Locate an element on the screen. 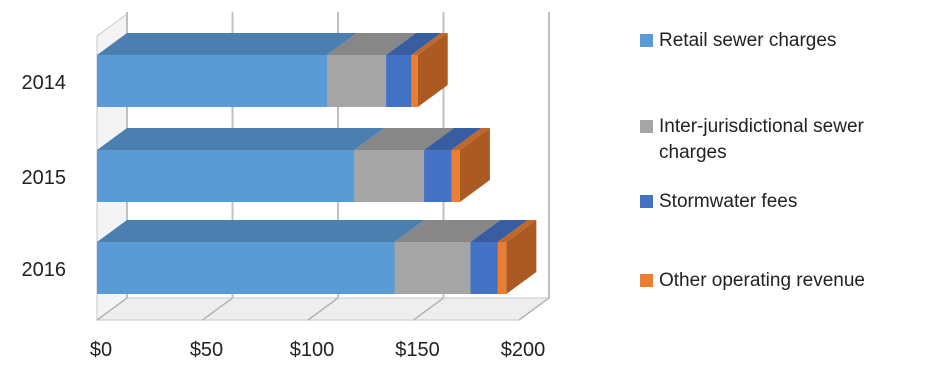  category-label: 2015 is located at coordinates (44, 178).